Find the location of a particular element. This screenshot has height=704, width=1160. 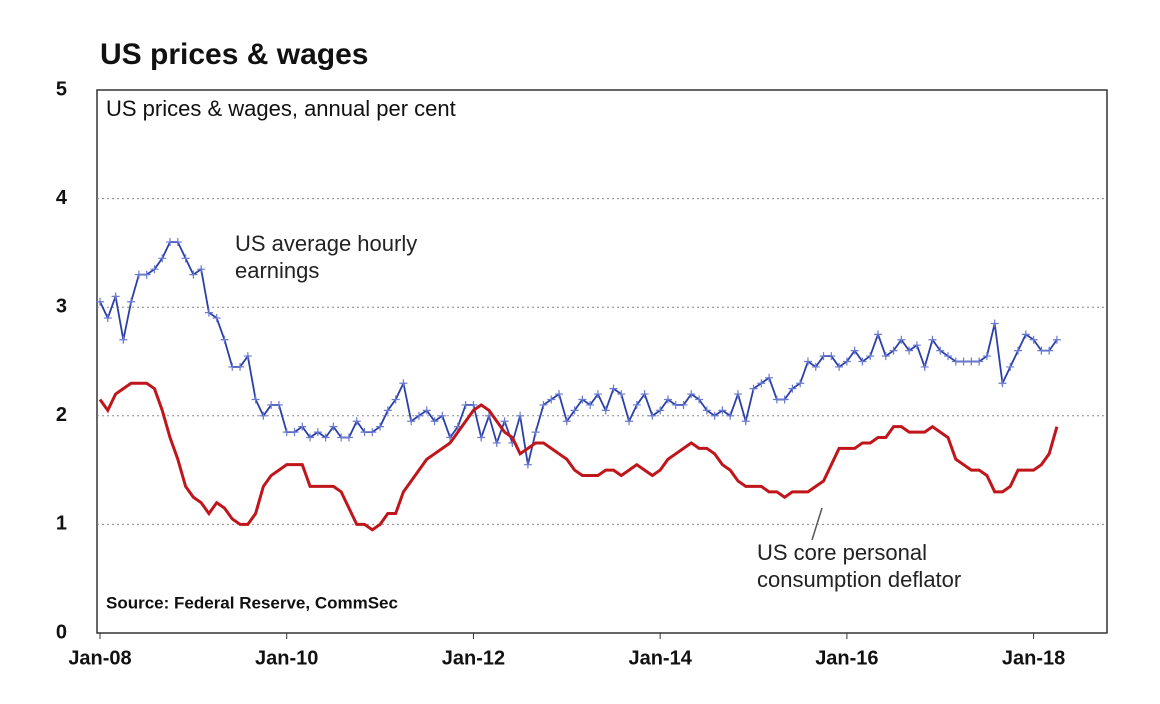

x-tick-label: Jan-14 is located at coordinates (660, 658).